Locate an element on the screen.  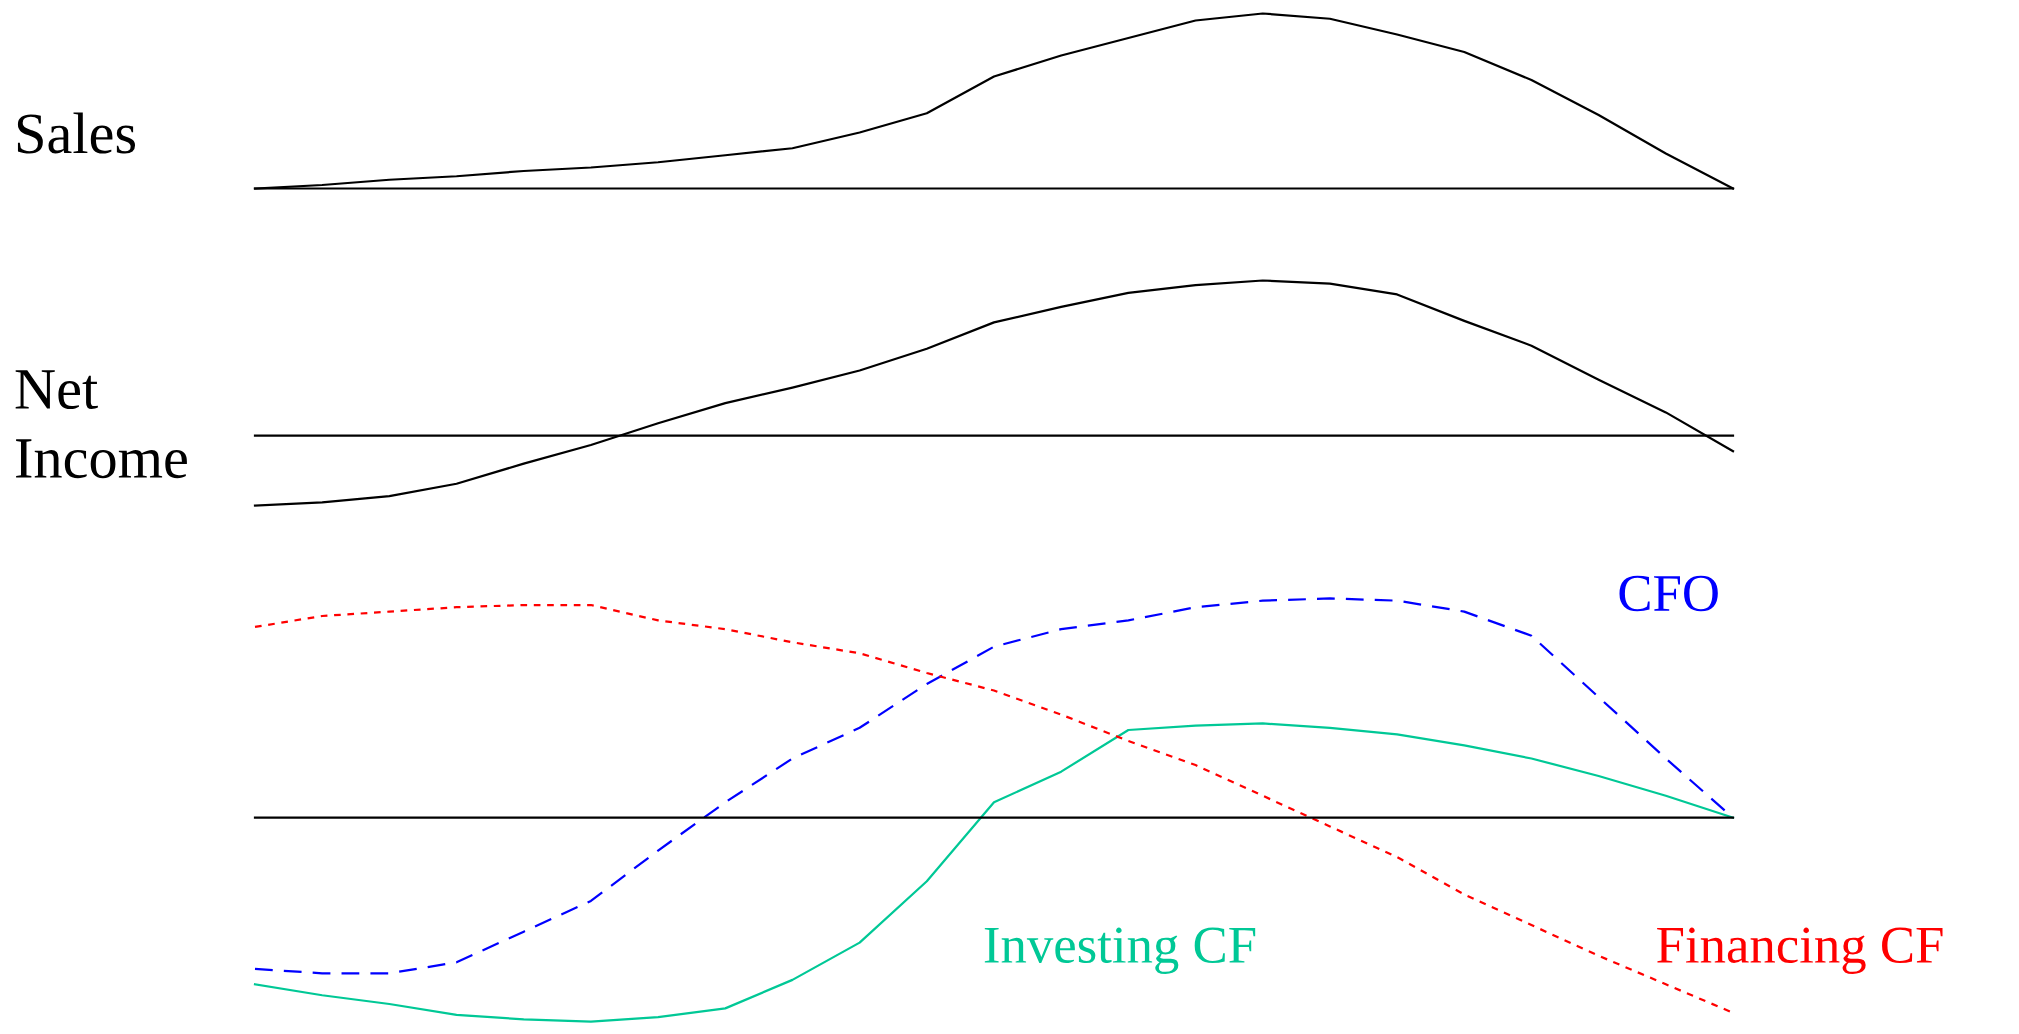
y-axis-title: Sales is located at coordinates (76, 133).